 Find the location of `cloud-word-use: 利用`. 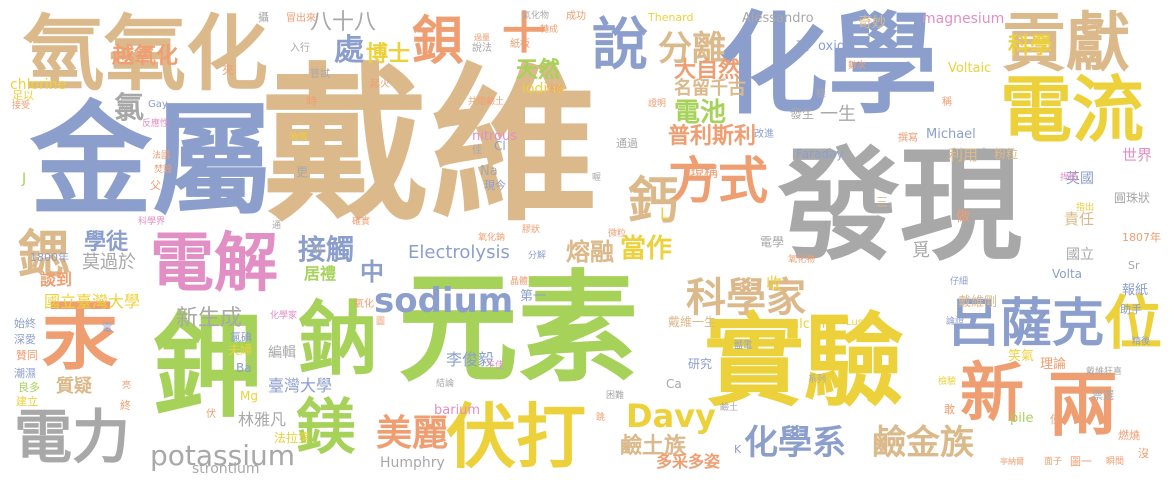

cloud-word-use: 利用 is located at coordinates (963, 155).